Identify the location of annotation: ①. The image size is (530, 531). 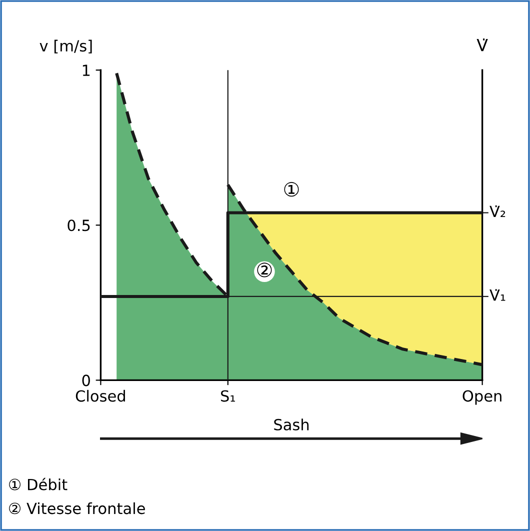
(291, 189).